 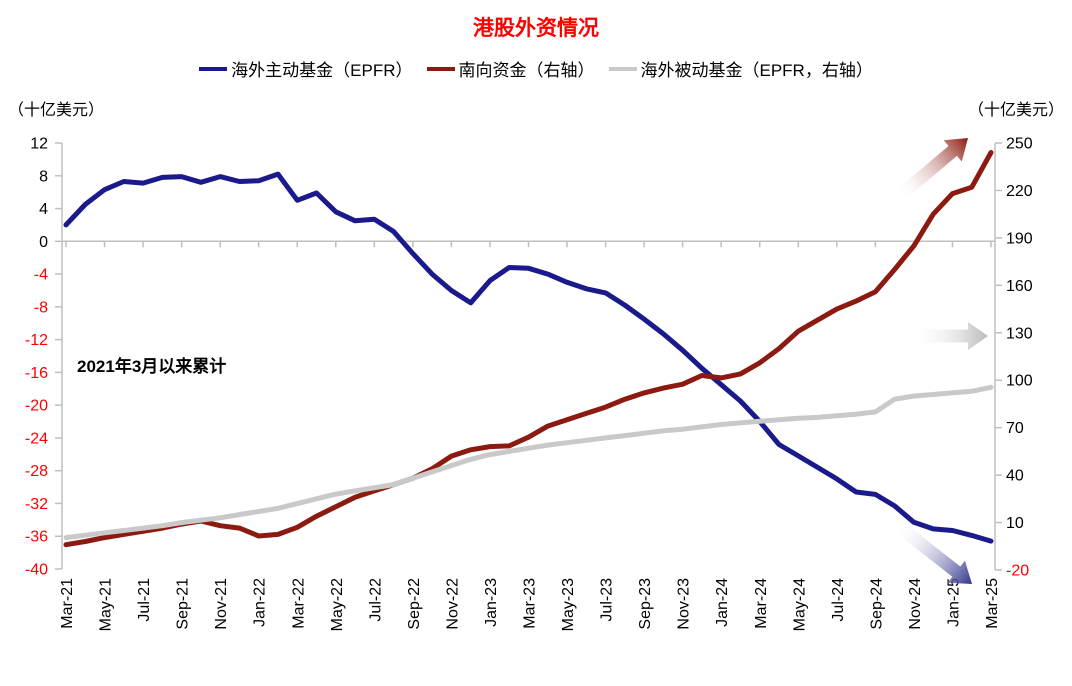 I want to click on legend-label-2: 海外被动基金（EPFR，右轴）, so click(x=756, y=70).